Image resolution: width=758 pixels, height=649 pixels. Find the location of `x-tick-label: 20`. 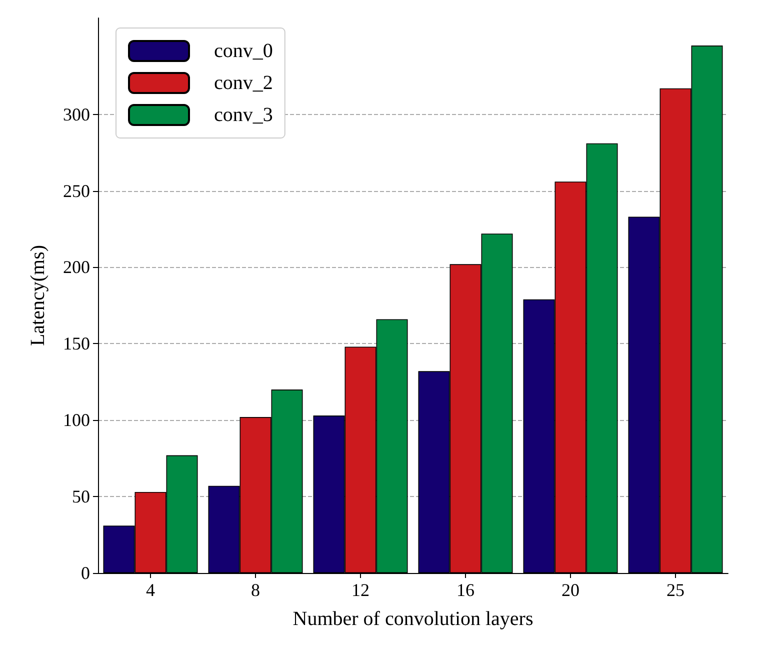

x-tick-label: 20 is located at coordinates (571, 590).